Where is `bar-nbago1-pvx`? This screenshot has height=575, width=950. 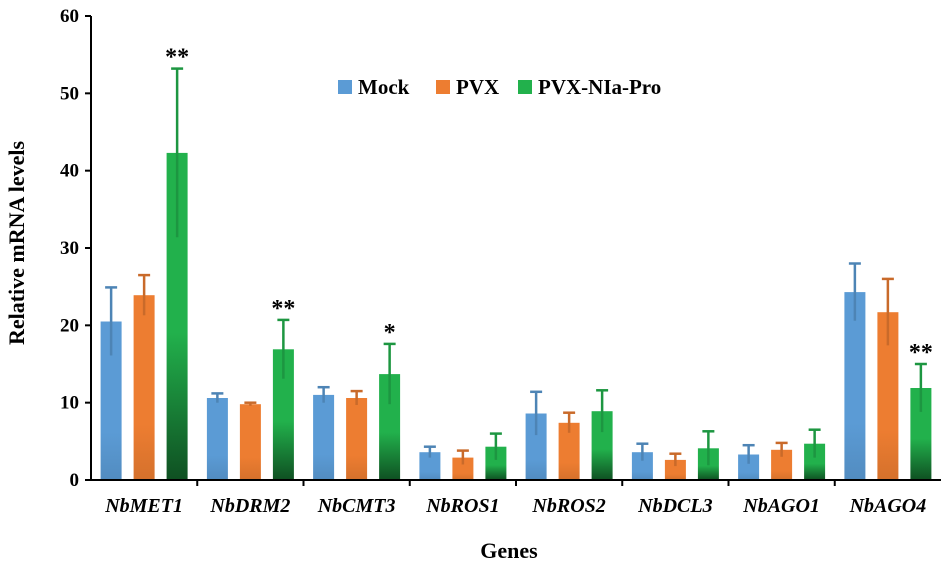
bar-nbago1-pvx is located at coordinates (782, 464).